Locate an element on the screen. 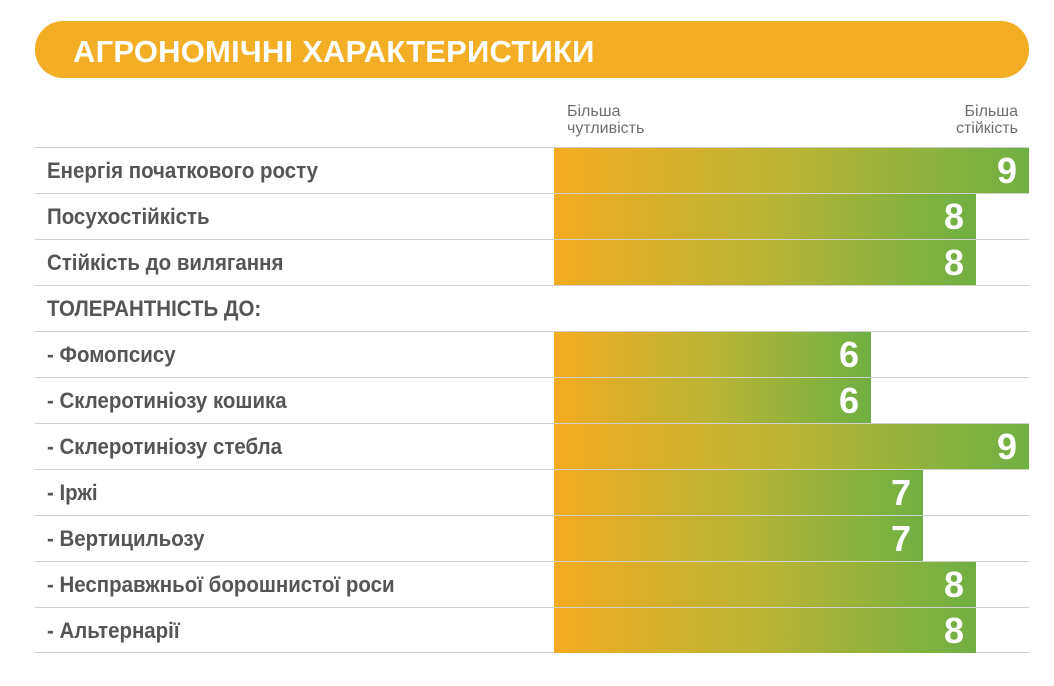 This screenshot has height=686, width=1054. chart-row: ТОЛЕРАНТНІСТЬ ДО: is located at coordinates (532, 308).